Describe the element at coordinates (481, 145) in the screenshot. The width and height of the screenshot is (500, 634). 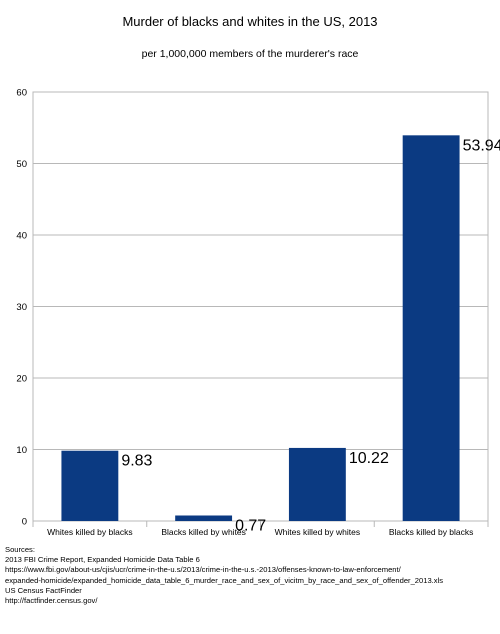
I see `data-label: 53.94` at that location.